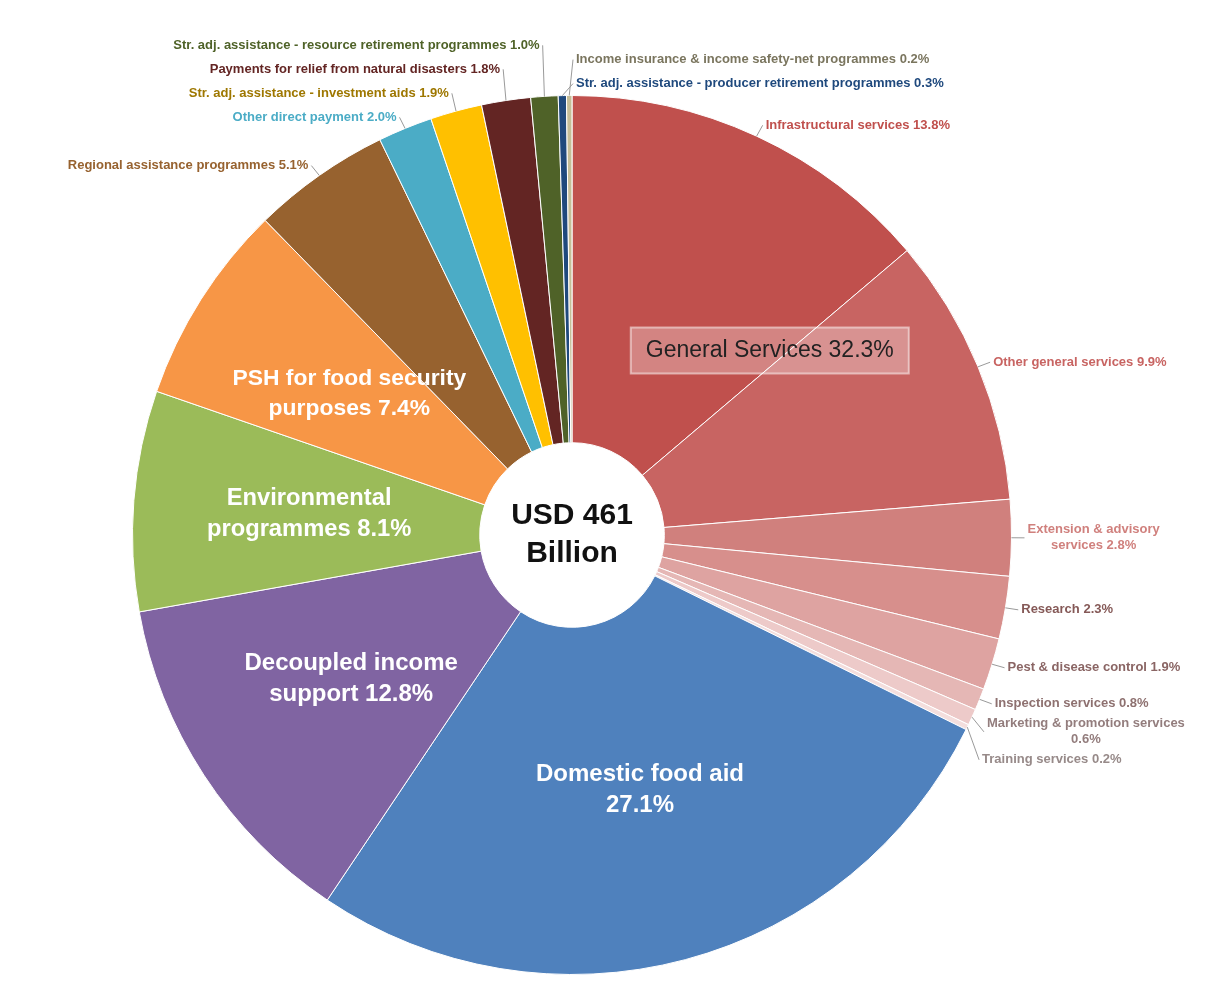 Image resolution: width=1213 pixels, height=992 pixels. Describe the element at coordinates (351, 677) in the screenshot. I see `slice-label: Decoupled income support 12.8%` at that location.